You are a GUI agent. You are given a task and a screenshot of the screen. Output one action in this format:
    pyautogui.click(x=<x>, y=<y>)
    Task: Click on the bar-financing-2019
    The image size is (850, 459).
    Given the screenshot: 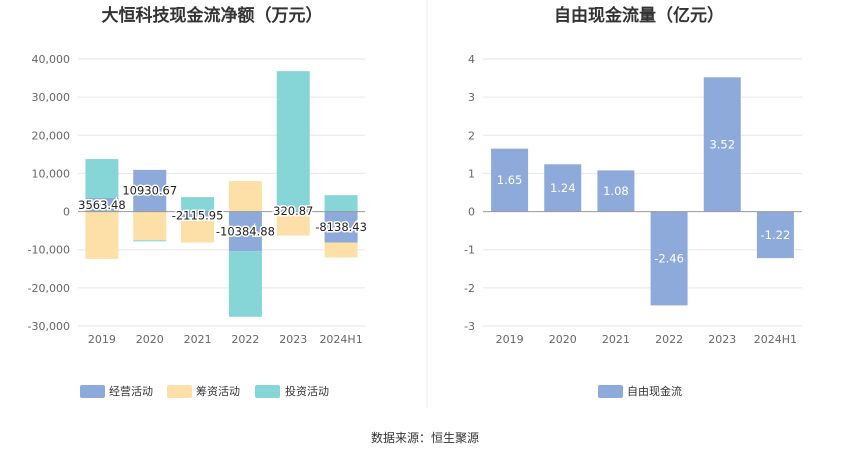 What is the action you would take?
    pyautogui.click(x=102, y=235)
    